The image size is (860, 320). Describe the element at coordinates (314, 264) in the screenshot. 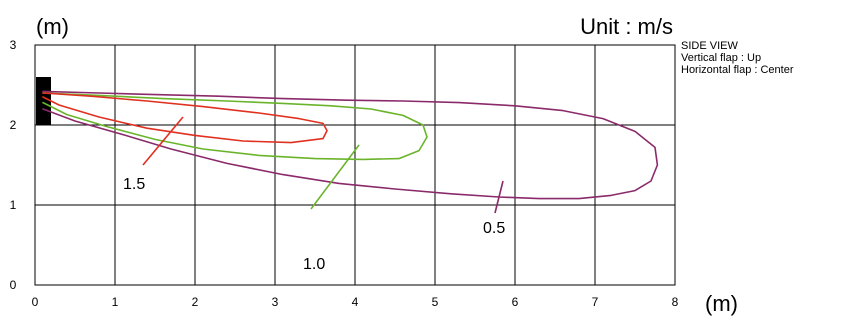

I see `series-label-1-0: 1.0` at that location.